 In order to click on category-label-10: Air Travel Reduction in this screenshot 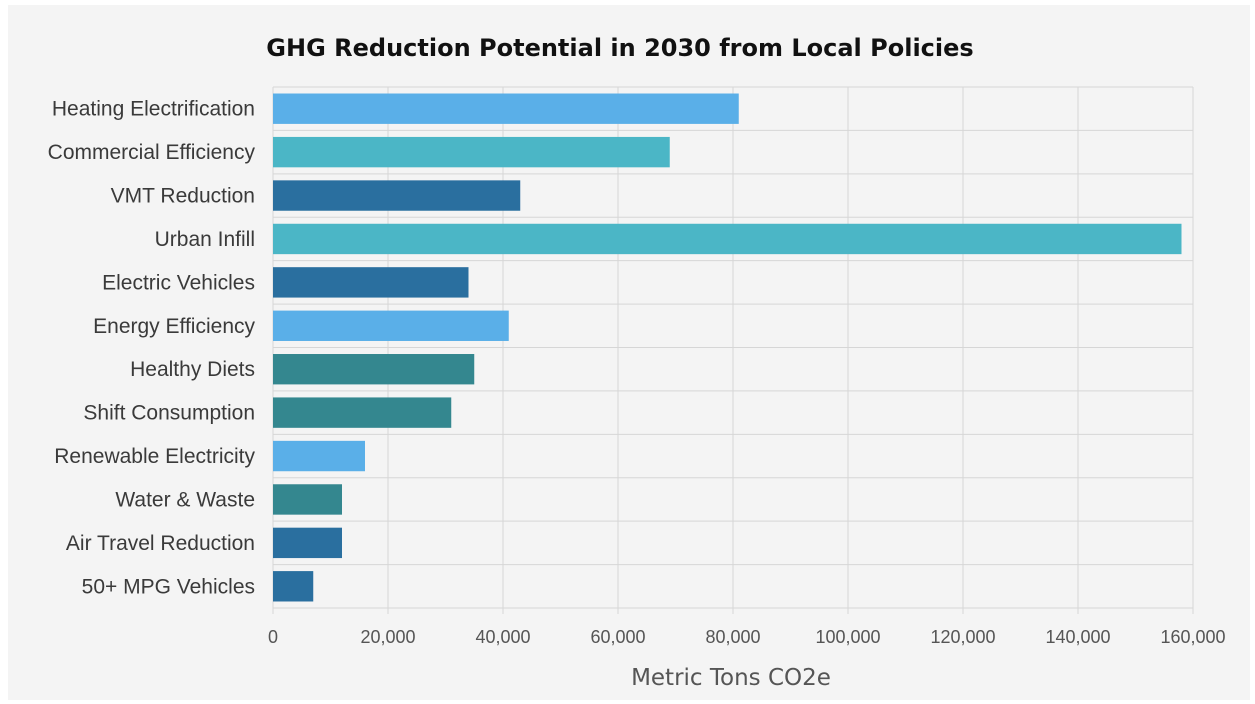, I will do `click(160, 543)`.